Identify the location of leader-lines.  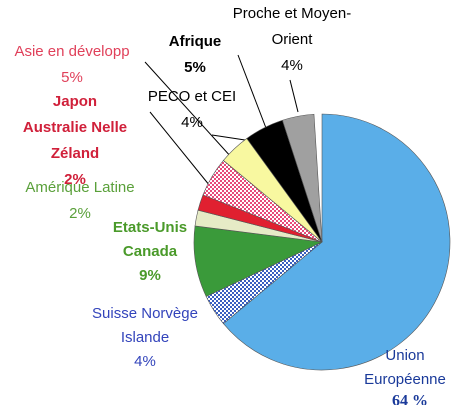
(221, 120).